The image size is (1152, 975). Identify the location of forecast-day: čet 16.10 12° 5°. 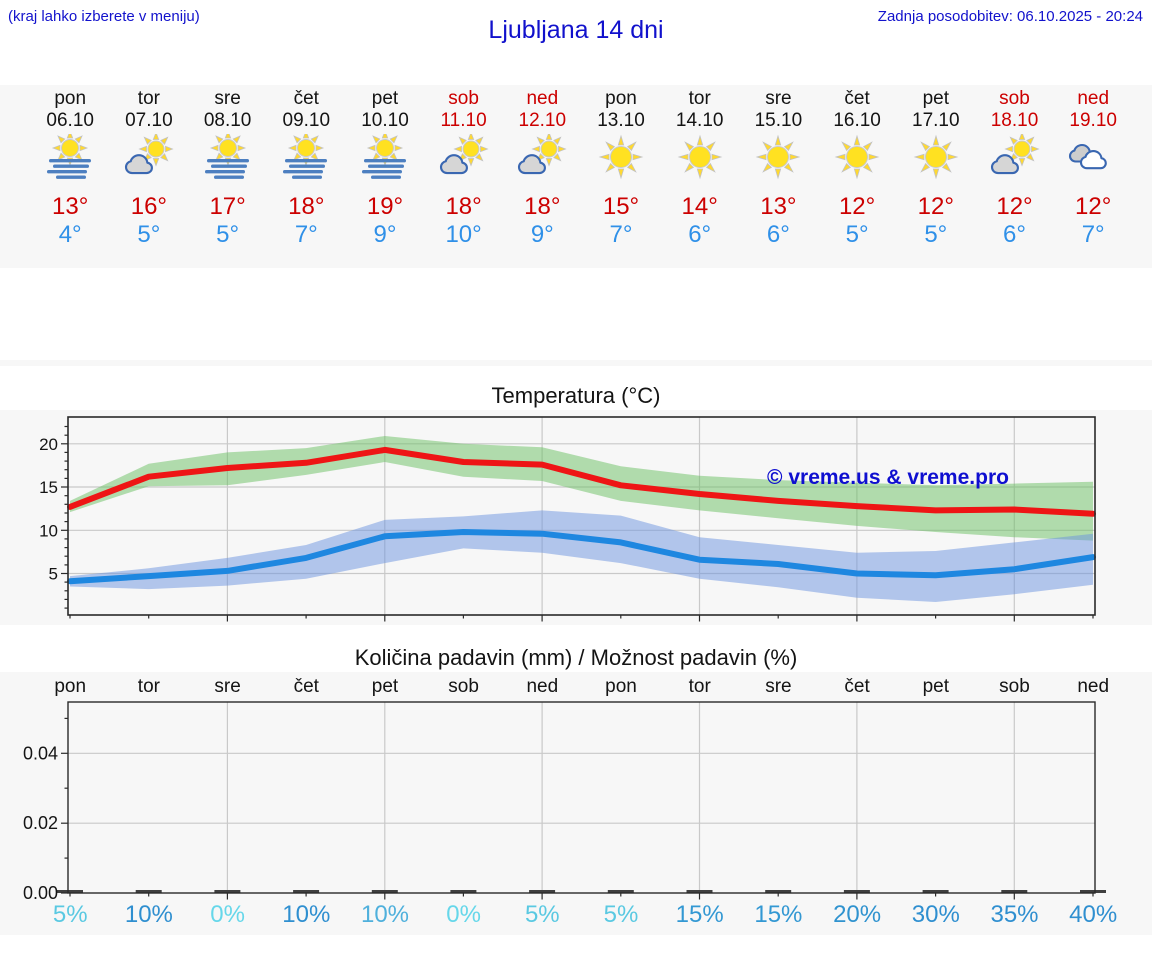
(857, 166).